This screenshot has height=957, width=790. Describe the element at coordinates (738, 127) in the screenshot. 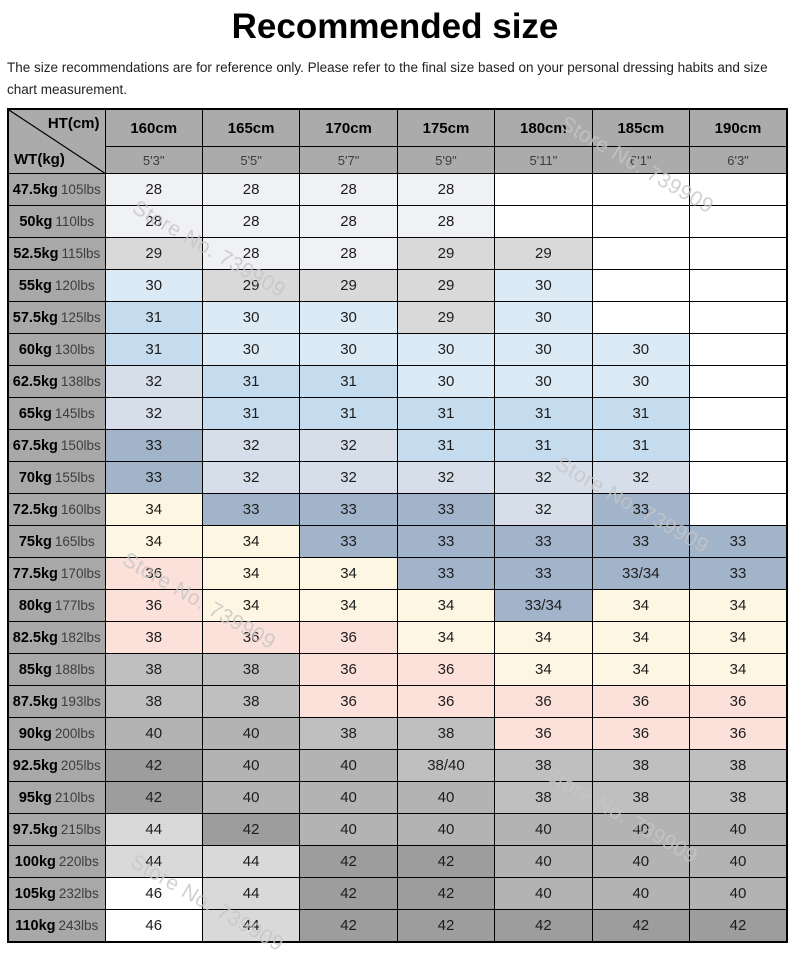

I see `height-header-cm: 190cm` at that location.